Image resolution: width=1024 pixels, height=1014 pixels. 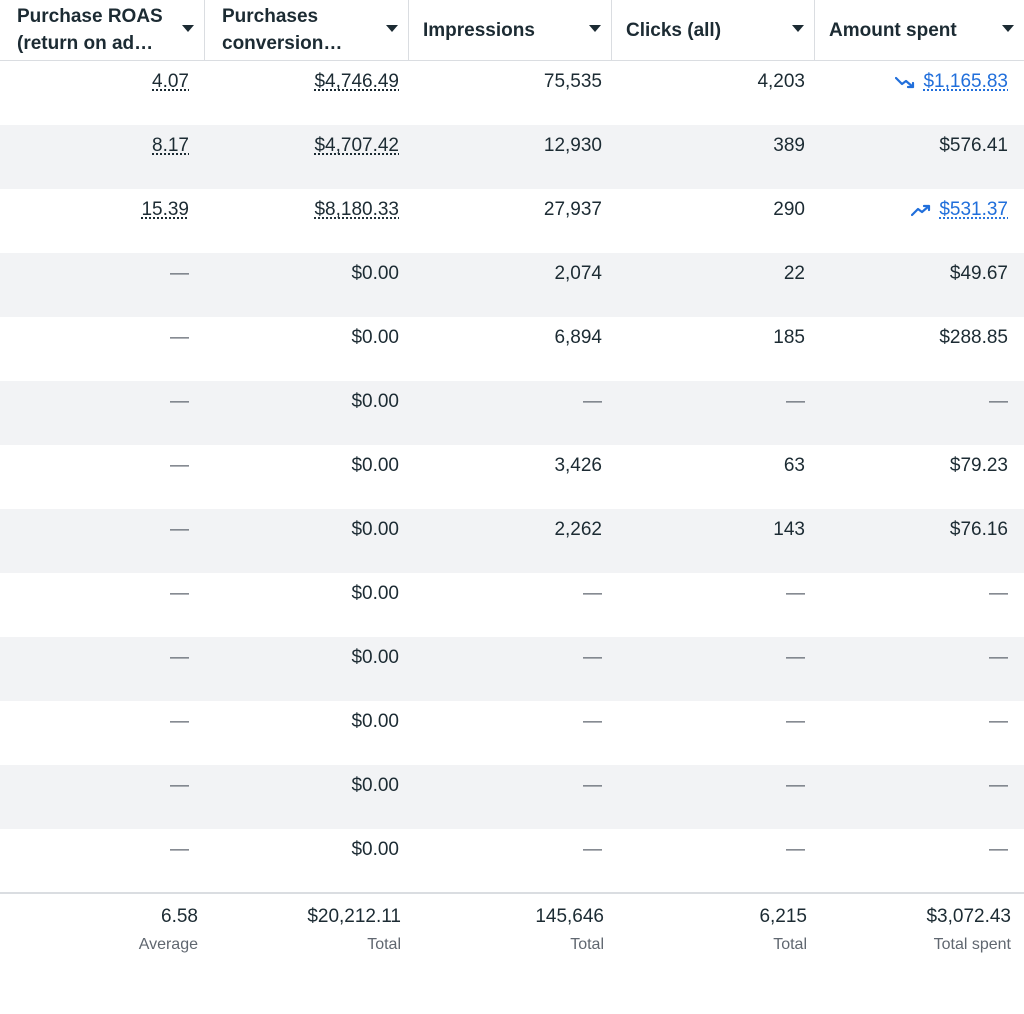 What do you see at coordinates (794, 466) in the screenshot?
I see `cell-value: 63` at bounding box center [794, 466].